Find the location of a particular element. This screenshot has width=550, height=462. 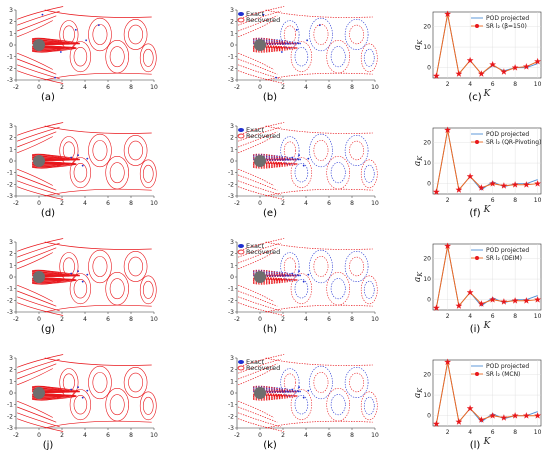

x-tick-label: 10 is located at coordinates (538, 200).